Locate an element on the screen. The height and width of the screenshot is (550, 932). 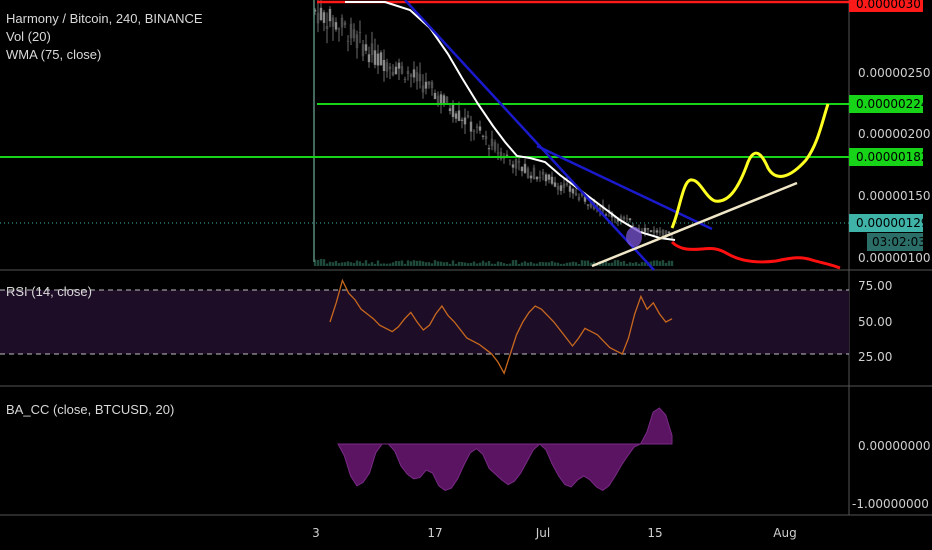
descending-trendline-upper is located at coordinates (529, 135).